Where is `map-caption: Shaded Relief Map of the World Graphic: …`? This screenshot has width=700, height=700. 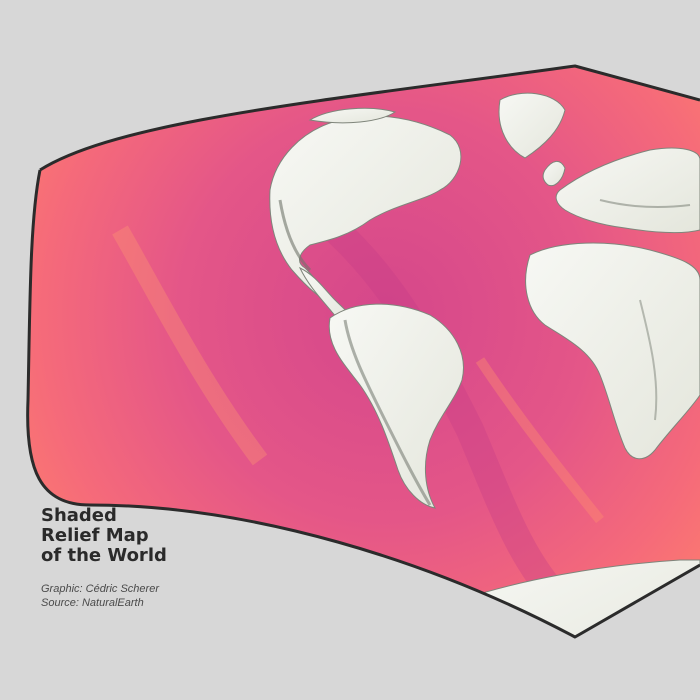
map-caption: Shaded Relief Map of the World Graphic: … is located at coordinates (161, 558).